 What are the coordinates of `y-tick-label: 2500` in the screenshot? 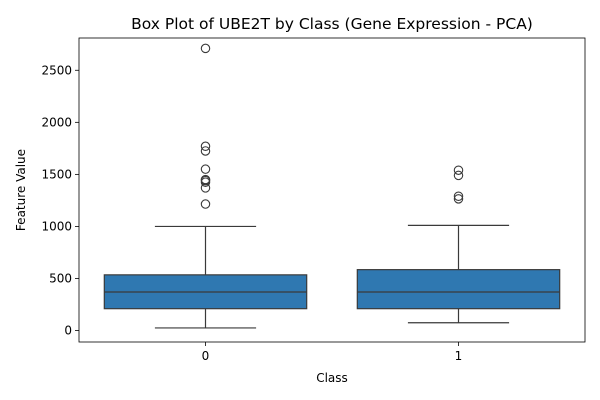 It's located at (56, 70).